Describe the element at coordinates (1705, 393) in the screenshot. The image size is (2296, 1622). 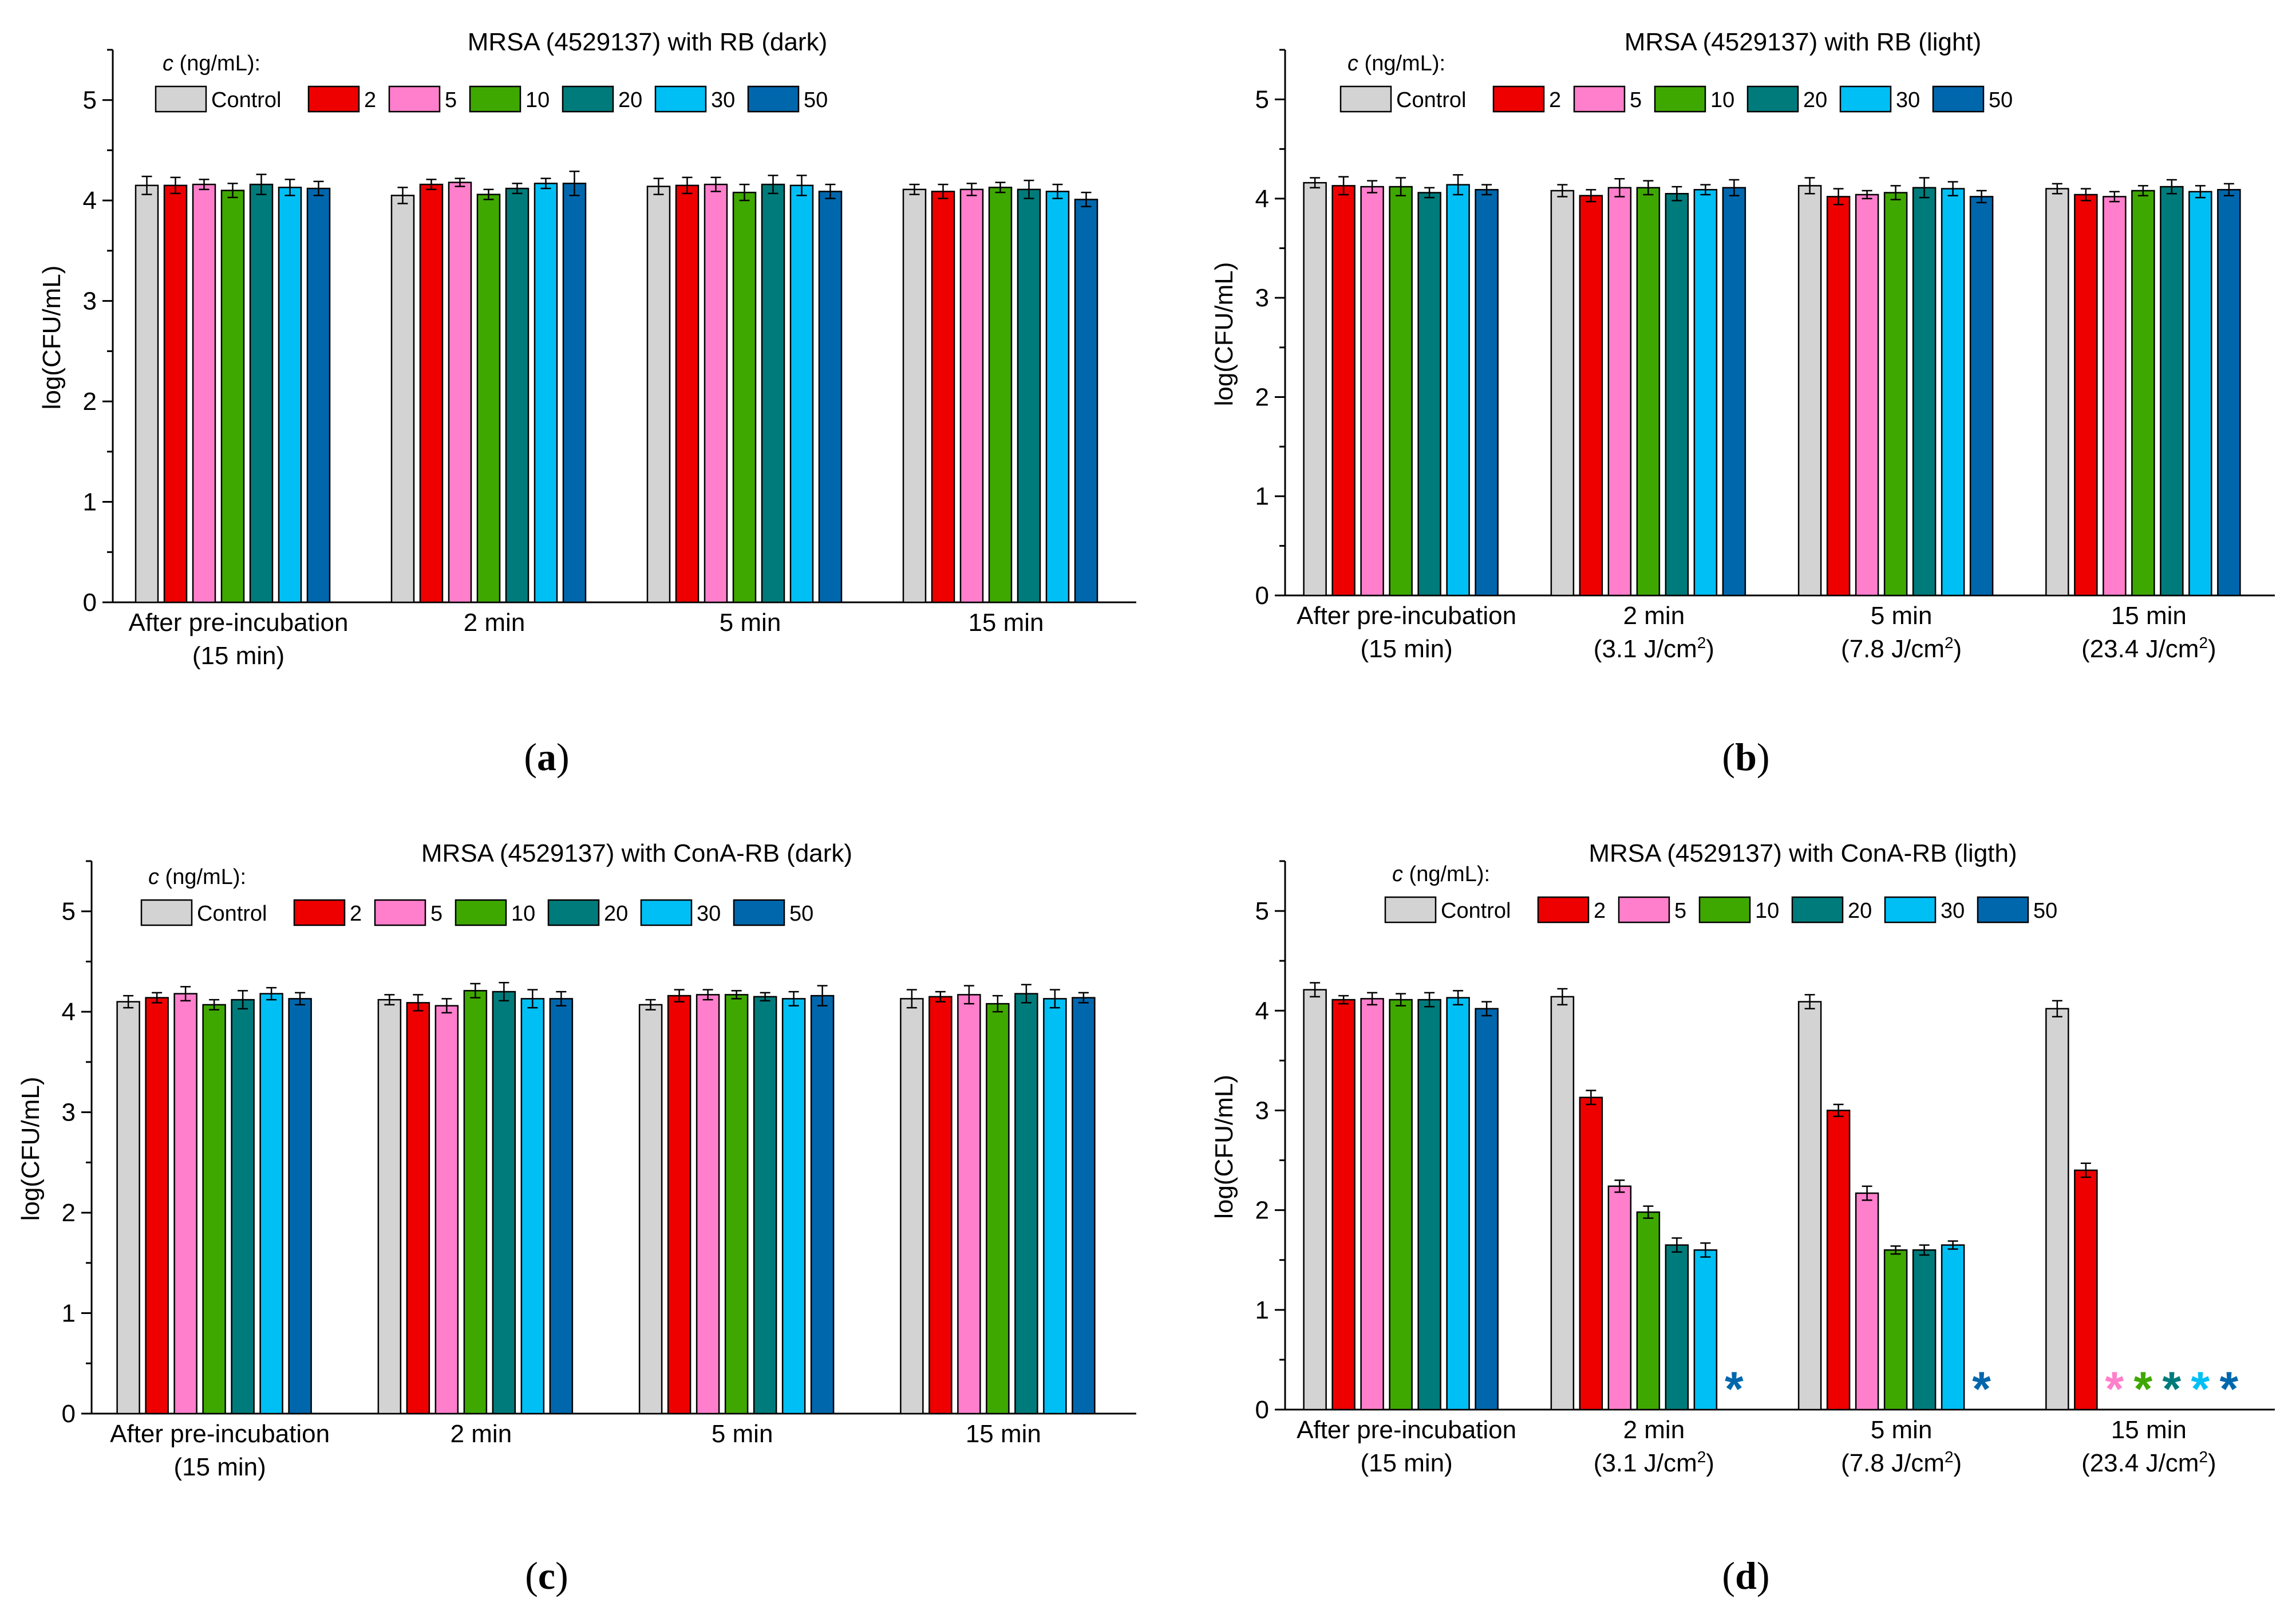
I see `panel-b-bar-30-cat1` at that location.